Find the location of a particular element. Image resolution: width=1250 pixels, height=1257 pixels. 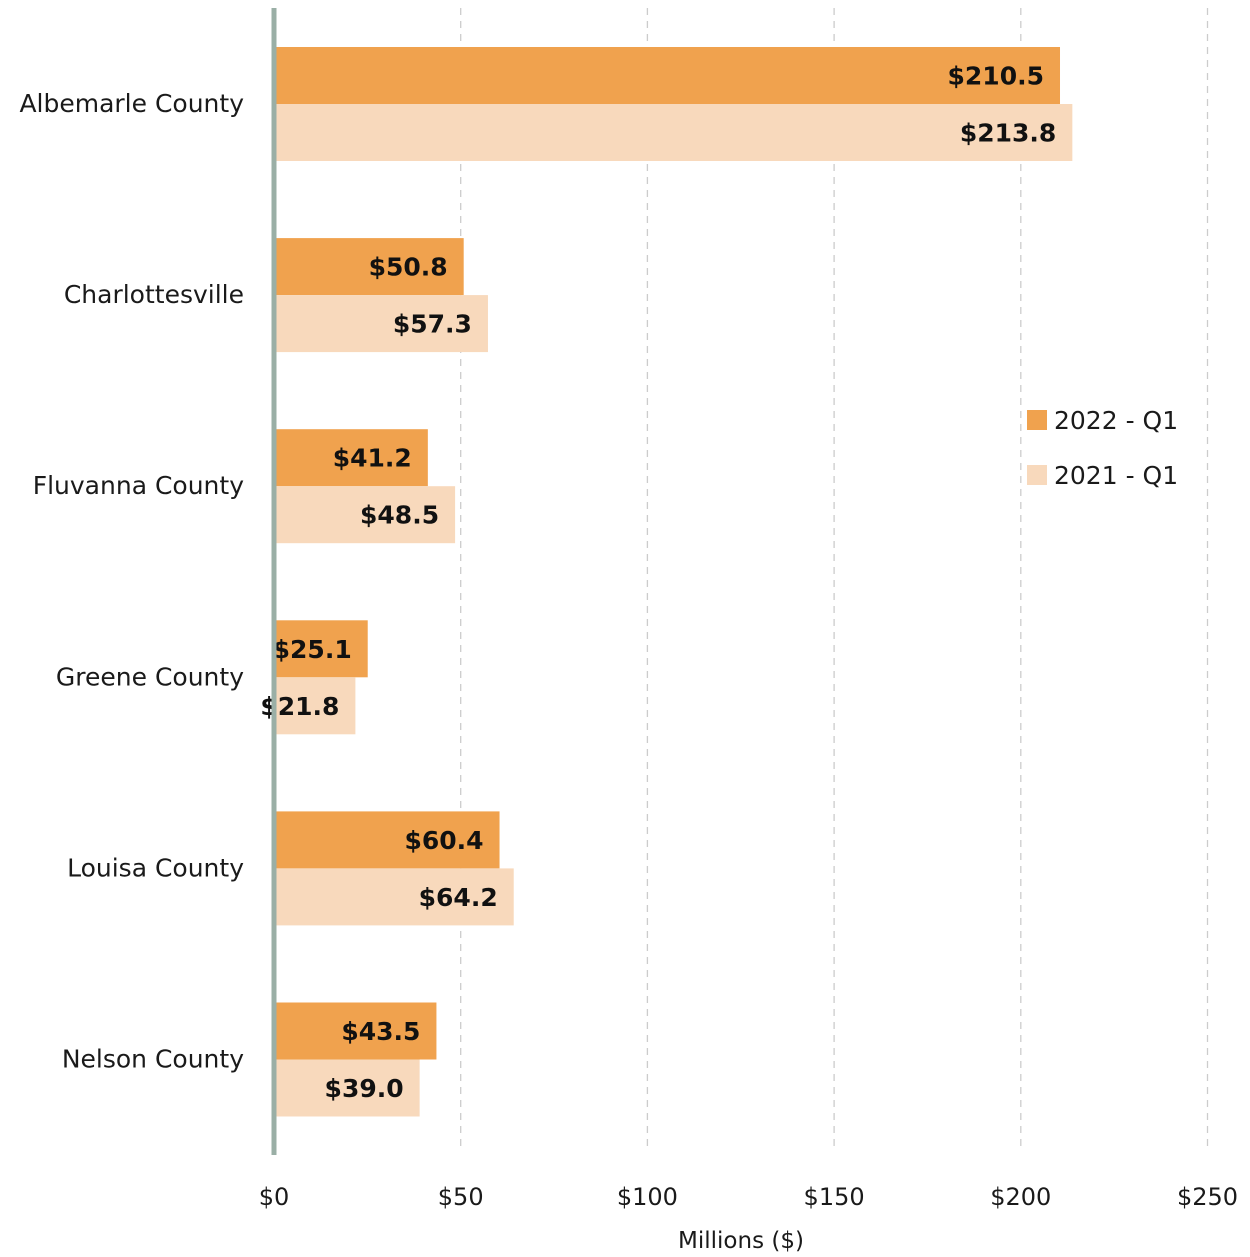

bar-value-label: $25.1 is located at coordinates (312, 649).